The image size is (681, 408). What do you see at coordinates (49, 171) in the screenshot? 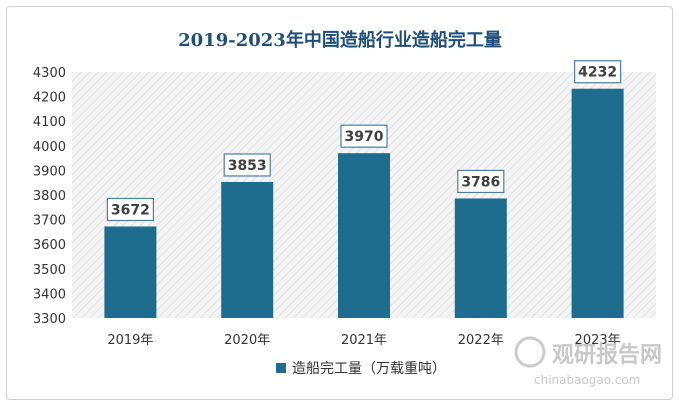
I see `y-tick-label: 3900` at bounding box center [49, 171].